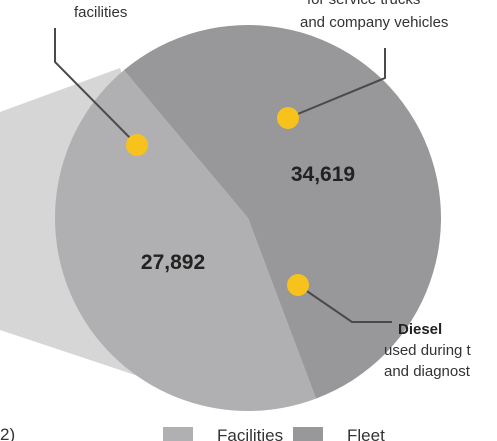 Image resolution: width=497 pixels, height=441 pixels. Describe the element at coordinates (173, 262) in the screenshot. I see `value-label: 27,892` at that location.